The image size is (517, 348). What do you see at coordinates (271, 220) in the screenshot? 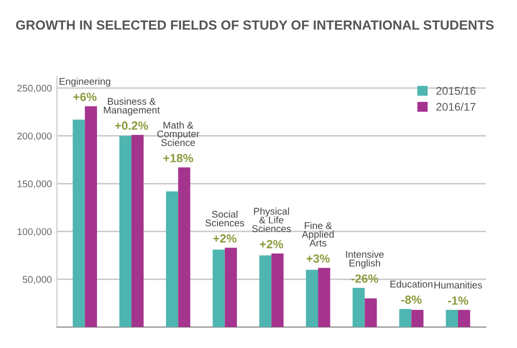
I see `x-tick-label: Physical & Life Sciences` at bounding box center [271, 220].